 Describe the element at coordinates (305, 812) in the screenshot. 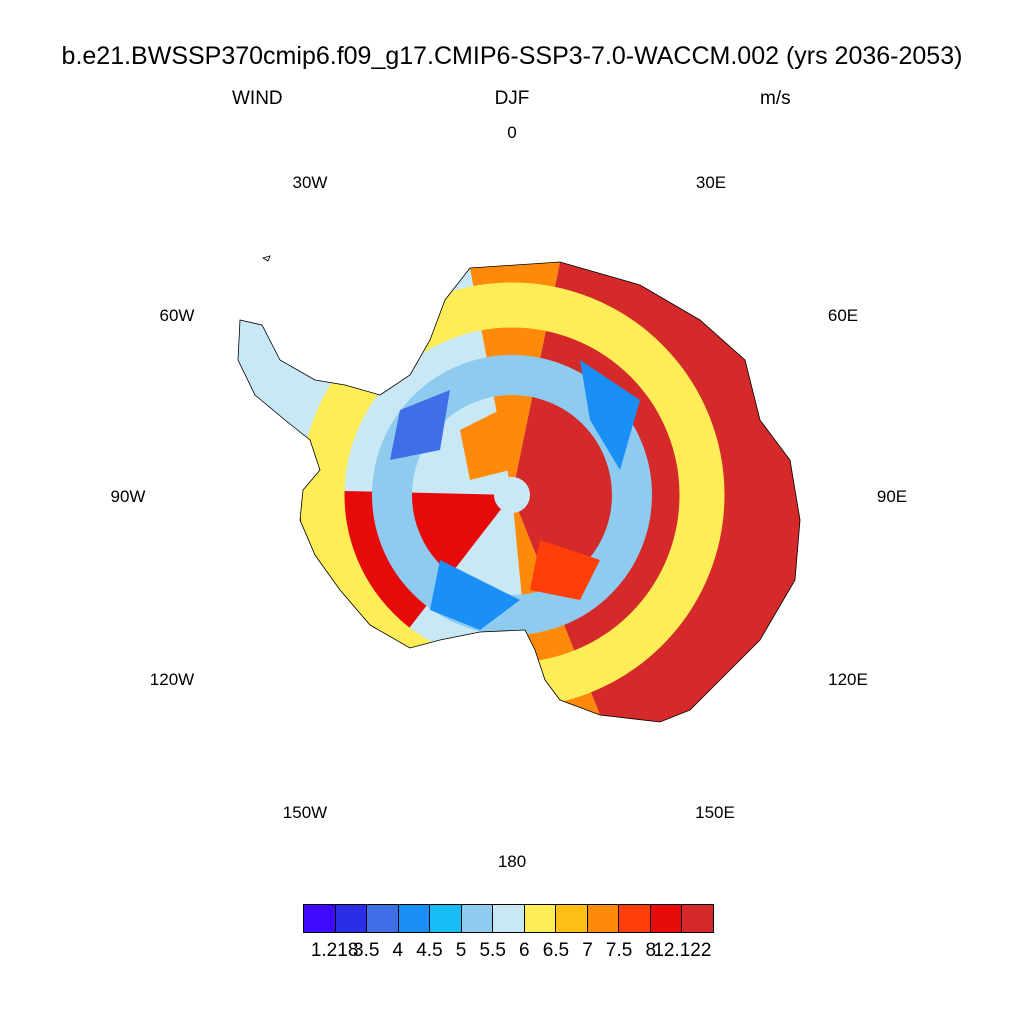

I see `lon-label-150w: 150W` at that location.